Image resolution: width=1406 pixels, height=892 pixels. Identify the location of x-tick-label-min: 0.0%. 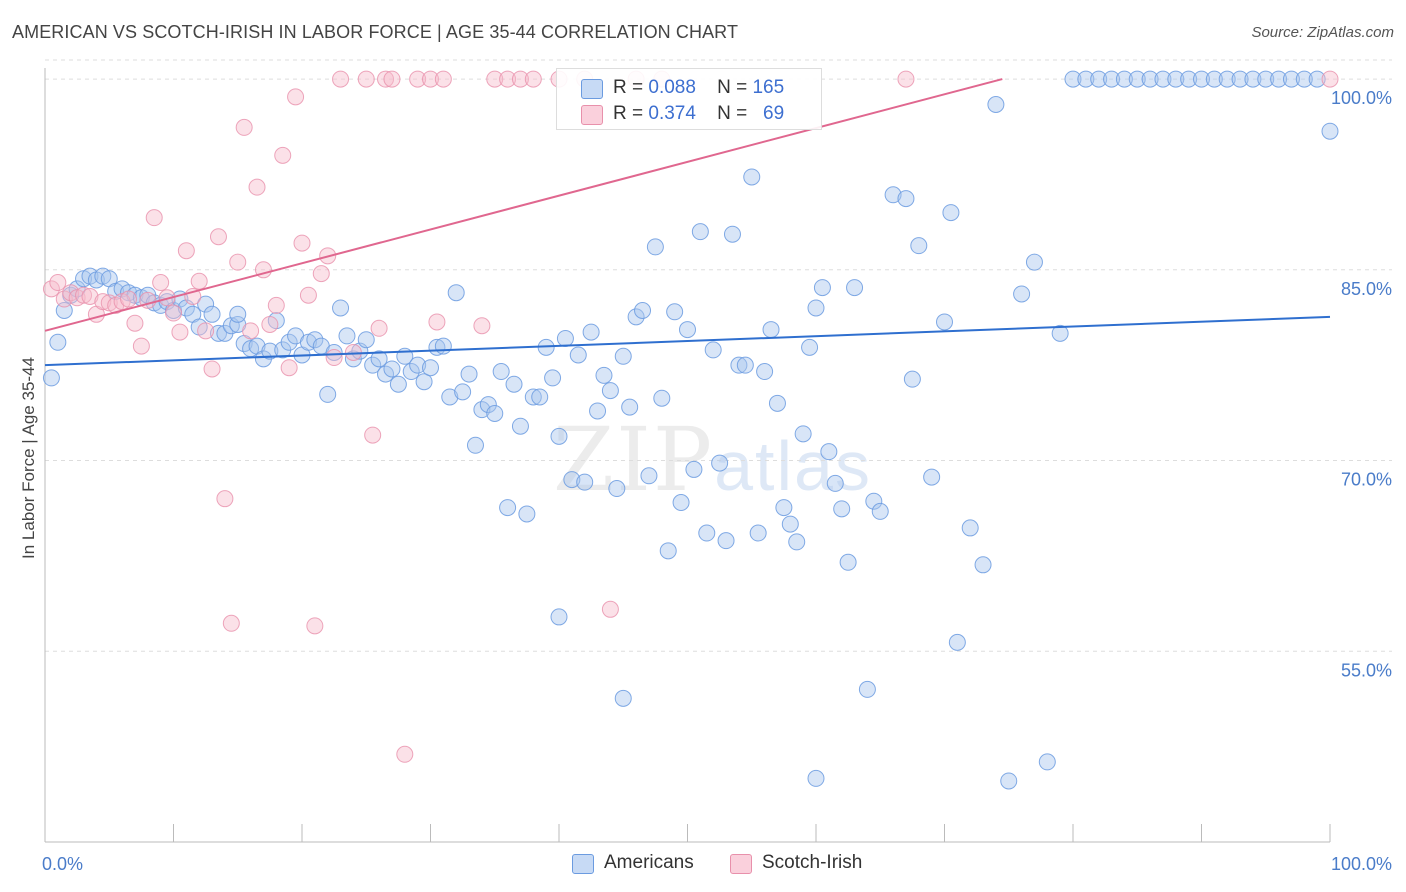
(62, 864).